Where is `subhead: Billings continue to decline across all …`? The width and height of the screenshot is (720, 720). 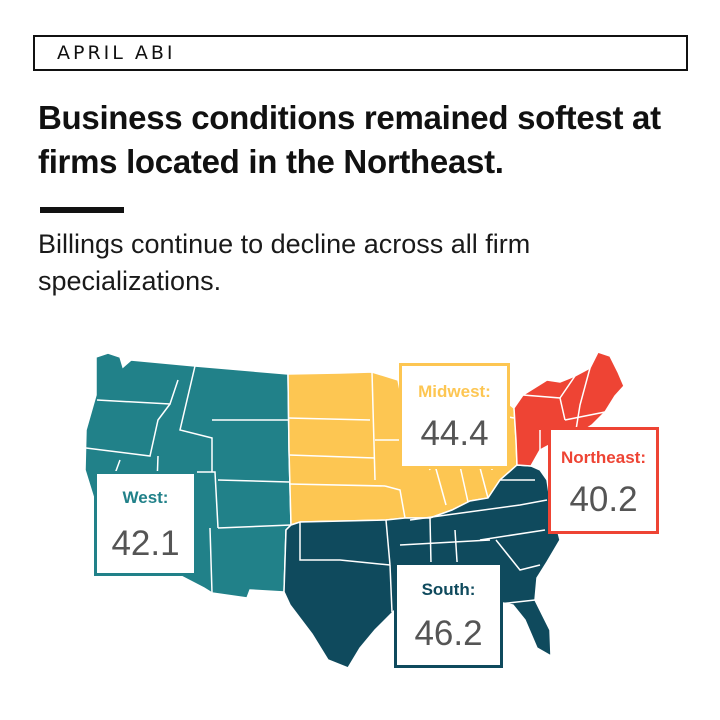
subhead: Billings continue to decline across all … is located at coordinates (284, 262).